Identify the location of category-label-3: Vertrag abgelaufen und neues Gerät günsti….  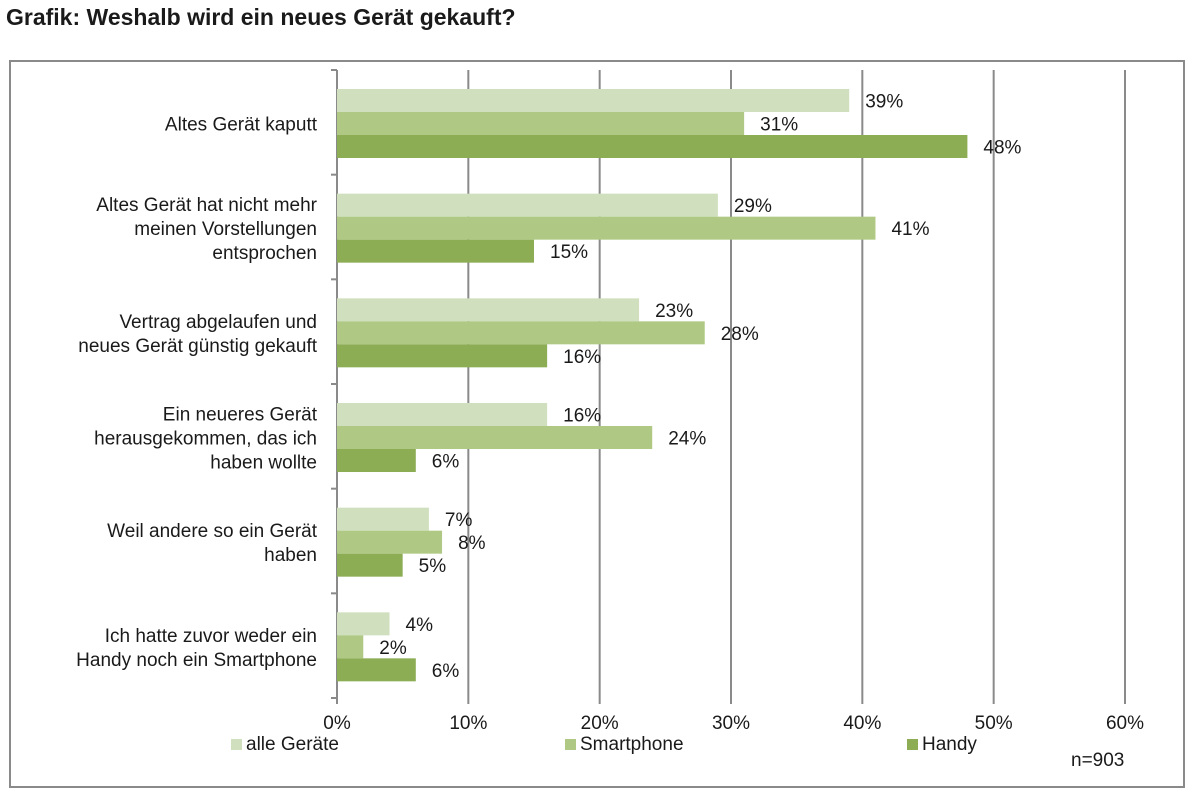
(197, 334).